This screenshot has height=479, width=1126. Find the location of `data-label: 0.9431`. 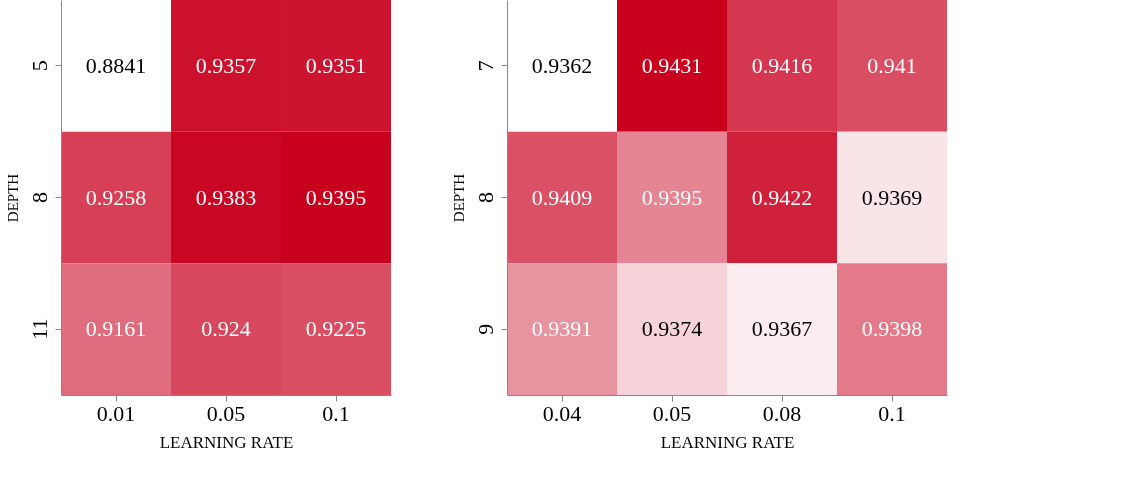

data-label: 0.9431 is located at coordinates (672, 65).